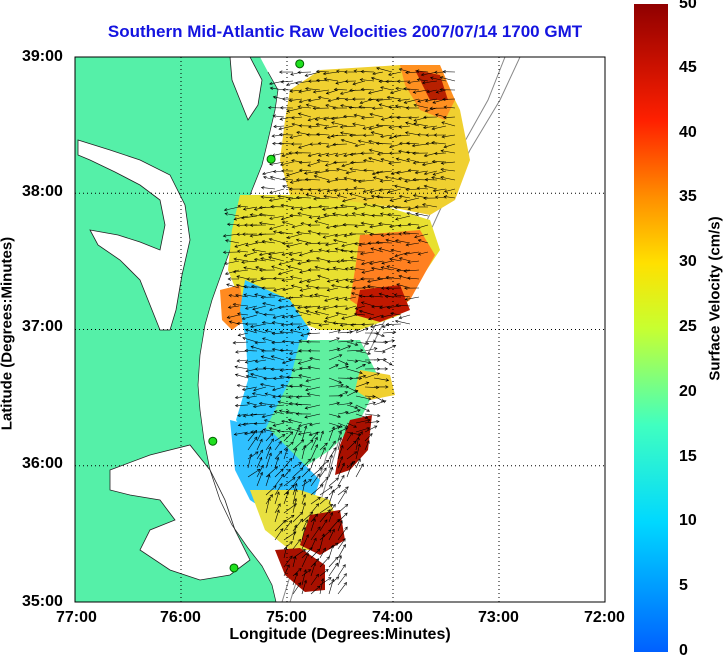 This screenshot has width=724, height=660. Describe the element at coordinates (340, 635) in the screenshot. I see `x-axis-label: Longitude (Degrees:Minutes)` at that location.